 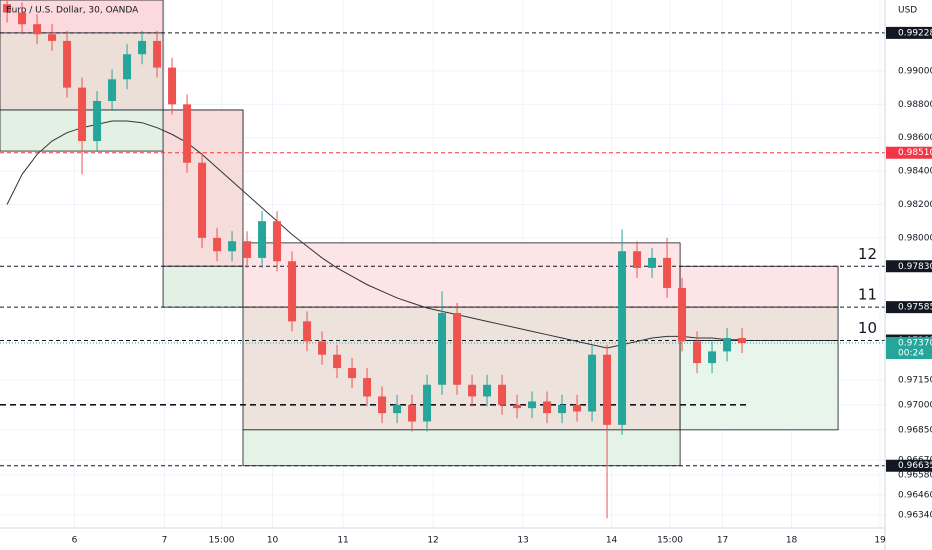 I want to click on countdown-label: 00:24, so click(x=911, y=354).